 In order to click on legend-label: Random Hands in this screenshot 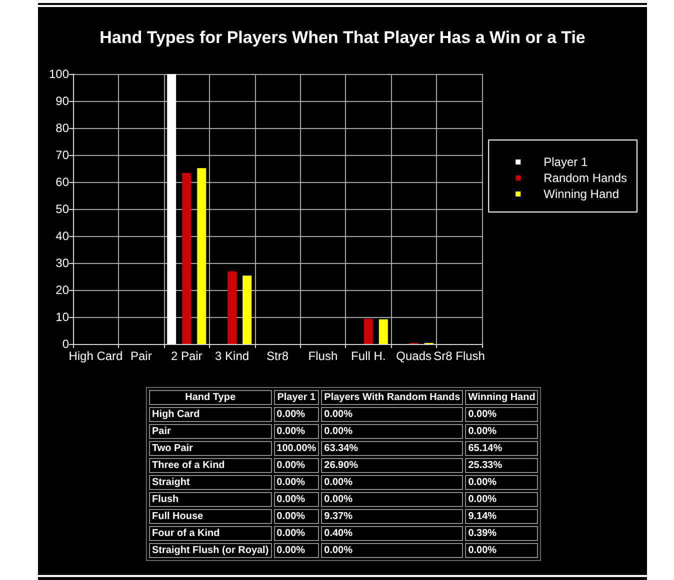, I will do `click(586, 178)`.